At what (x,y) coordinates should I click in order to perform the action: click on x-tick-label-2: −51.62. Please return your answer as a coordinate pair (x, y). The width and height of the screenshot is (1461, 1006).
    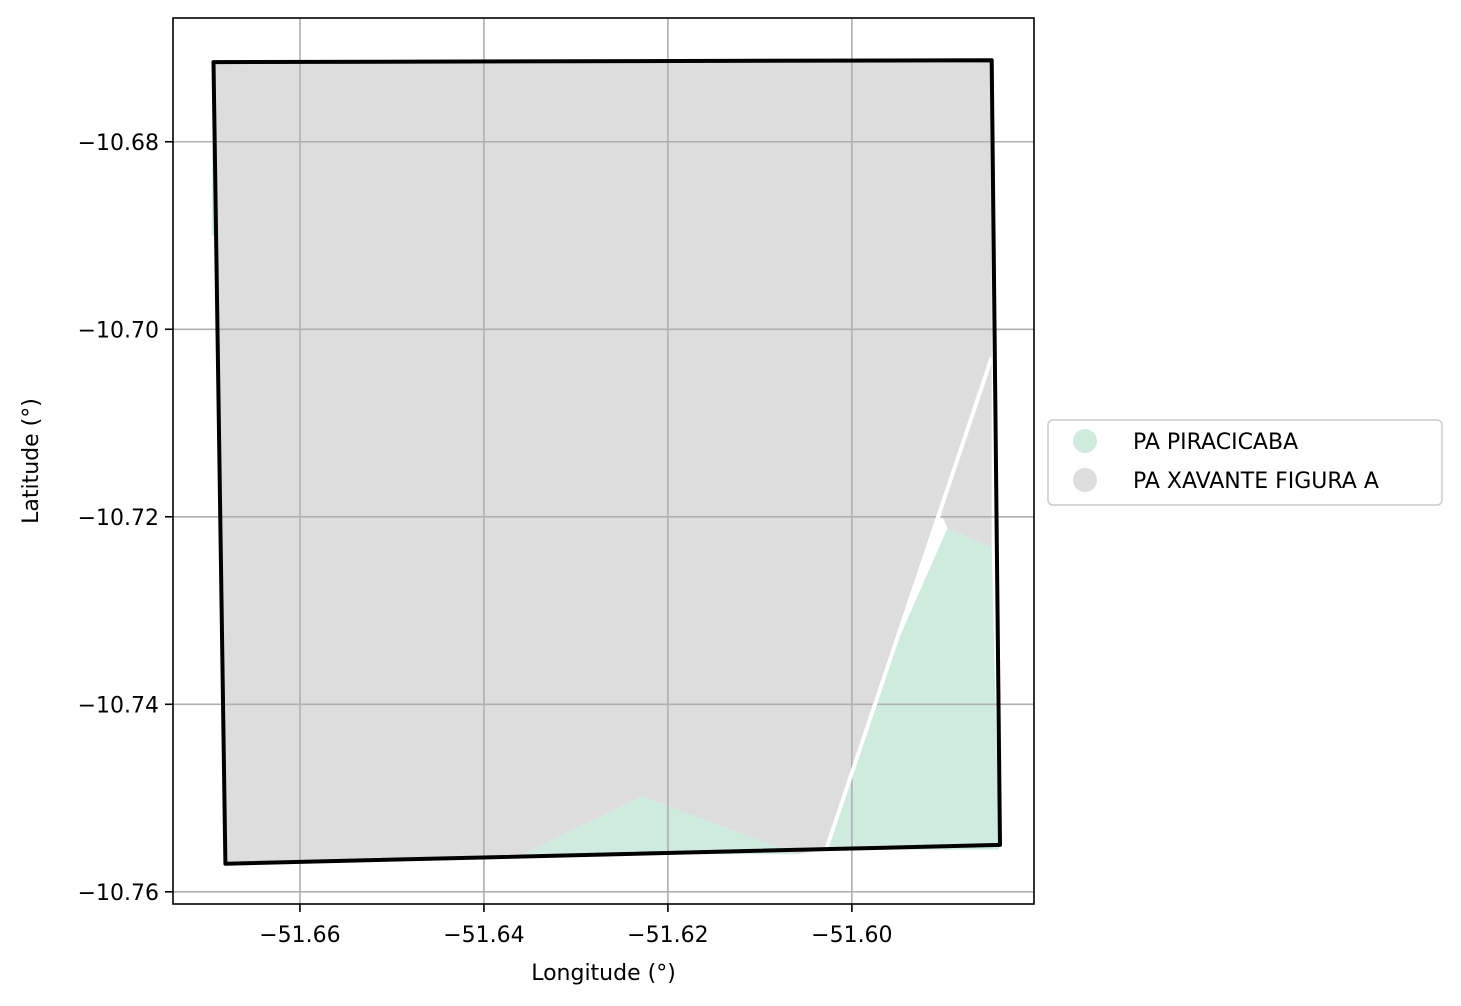
    Looking at the image, I should click on (667, 935).